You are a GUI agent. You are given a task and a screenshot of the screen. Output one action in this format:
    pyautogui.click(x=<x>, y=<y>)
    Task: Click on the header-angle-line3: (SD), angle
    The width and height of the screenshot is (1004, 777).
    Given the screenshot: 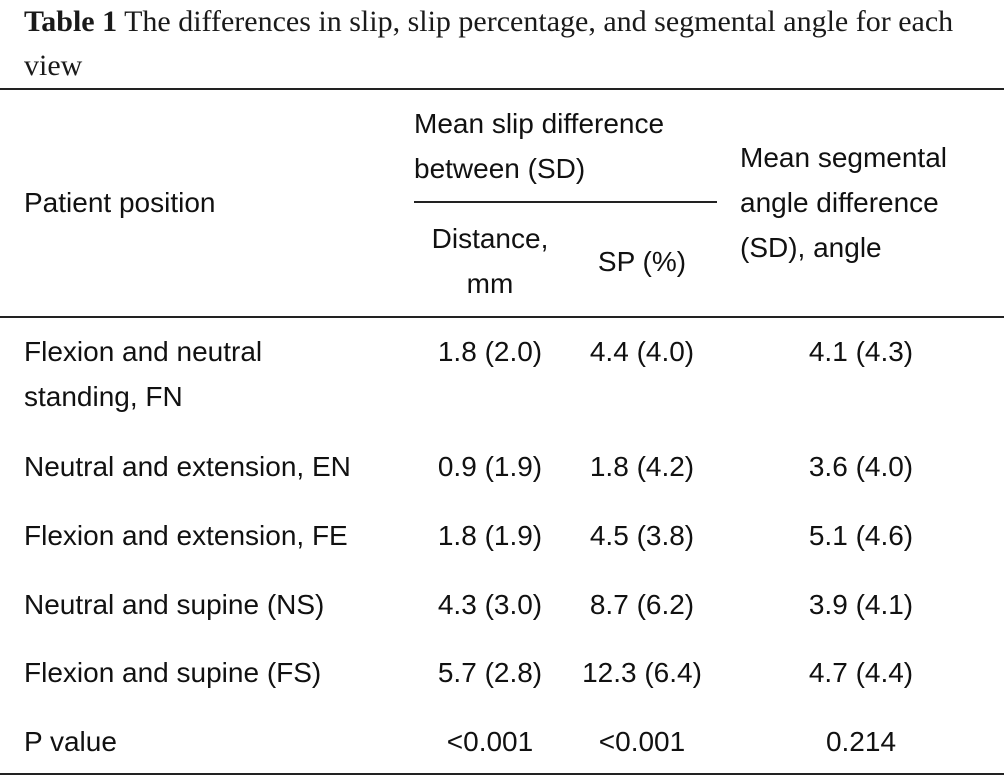 What is the action you would take?
    pyautogui.click(x=811, y=247)
    